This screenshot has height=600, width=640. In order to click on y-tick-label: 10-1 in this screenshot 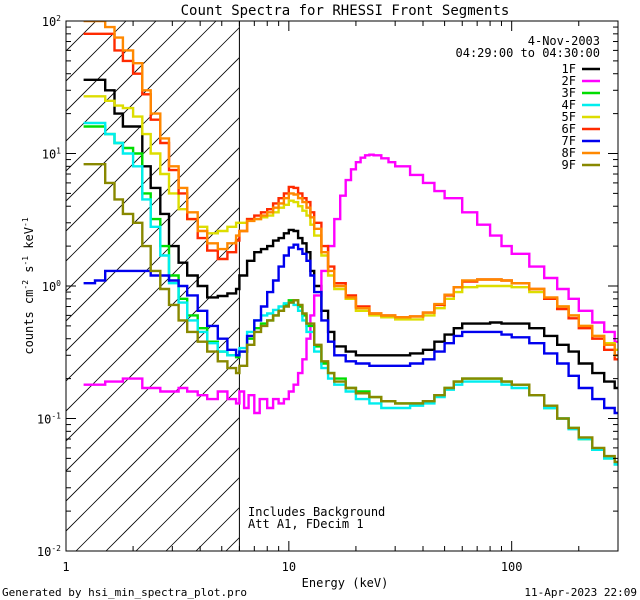, I will do `click(49, 419)`.